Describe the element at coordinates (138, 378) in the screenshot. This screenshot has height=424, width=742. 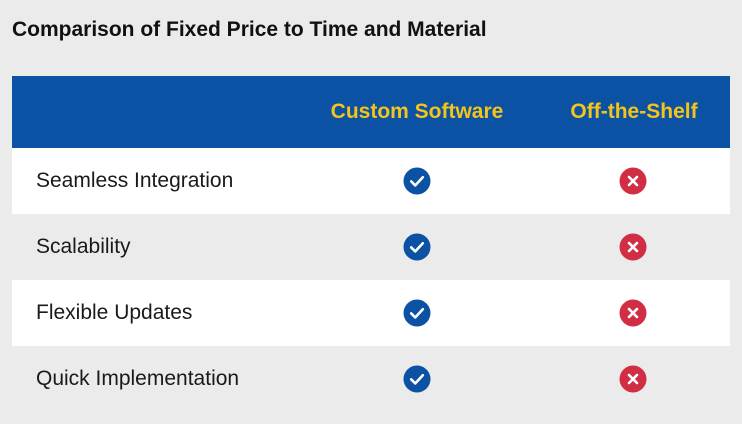
I see `feature-label: Quick Implementation` at that location.